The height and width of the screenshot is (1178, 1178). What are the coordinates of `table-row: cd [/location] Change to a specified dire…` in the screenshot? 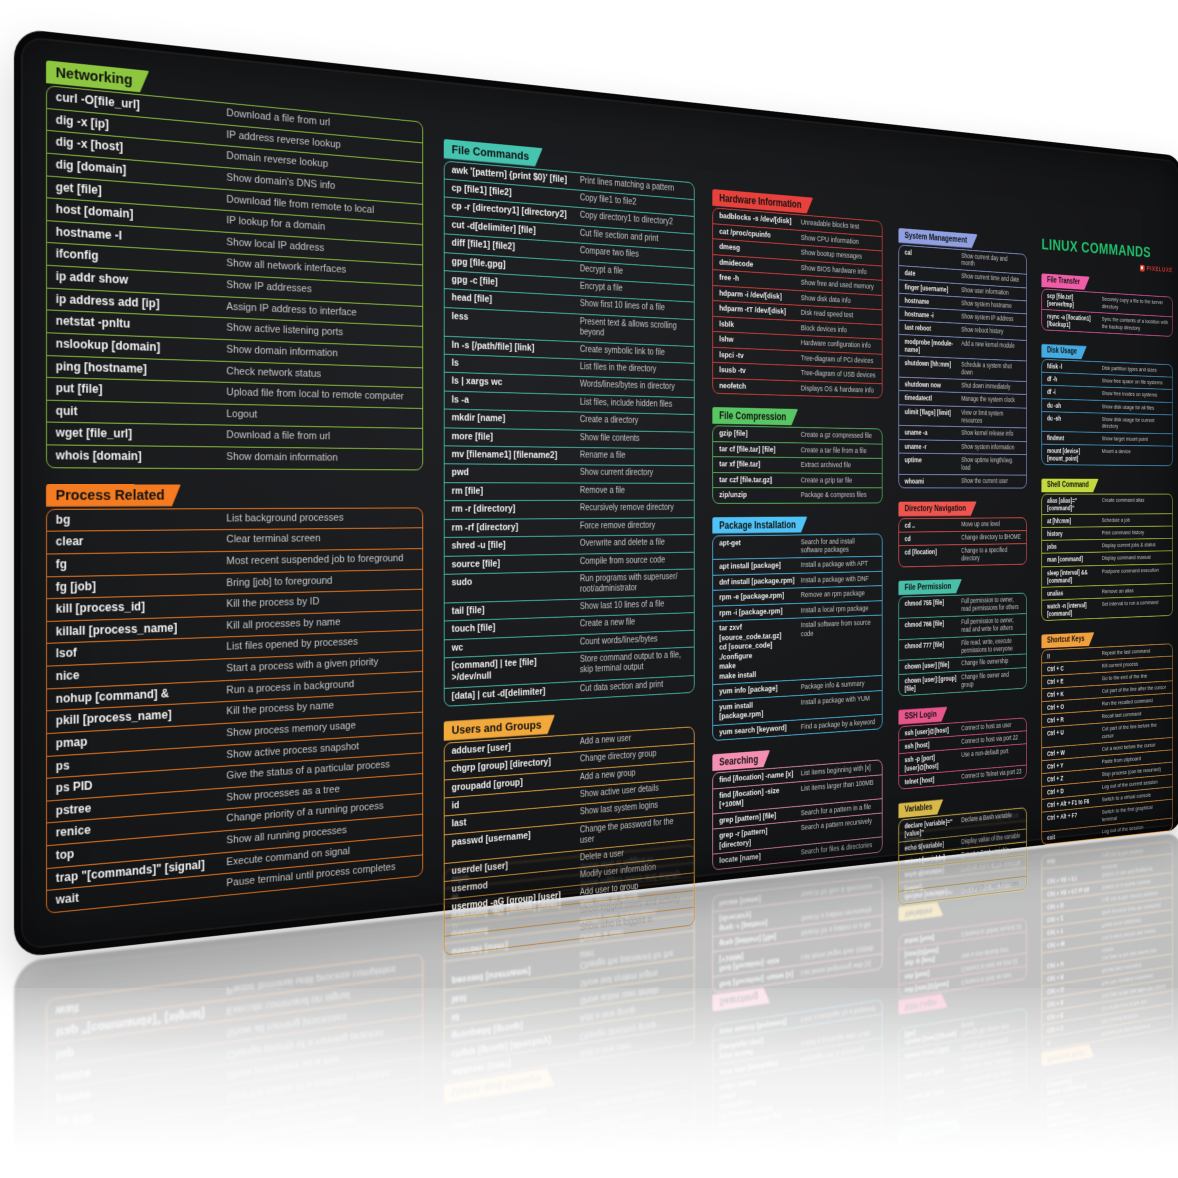 It's located at (963, 555).